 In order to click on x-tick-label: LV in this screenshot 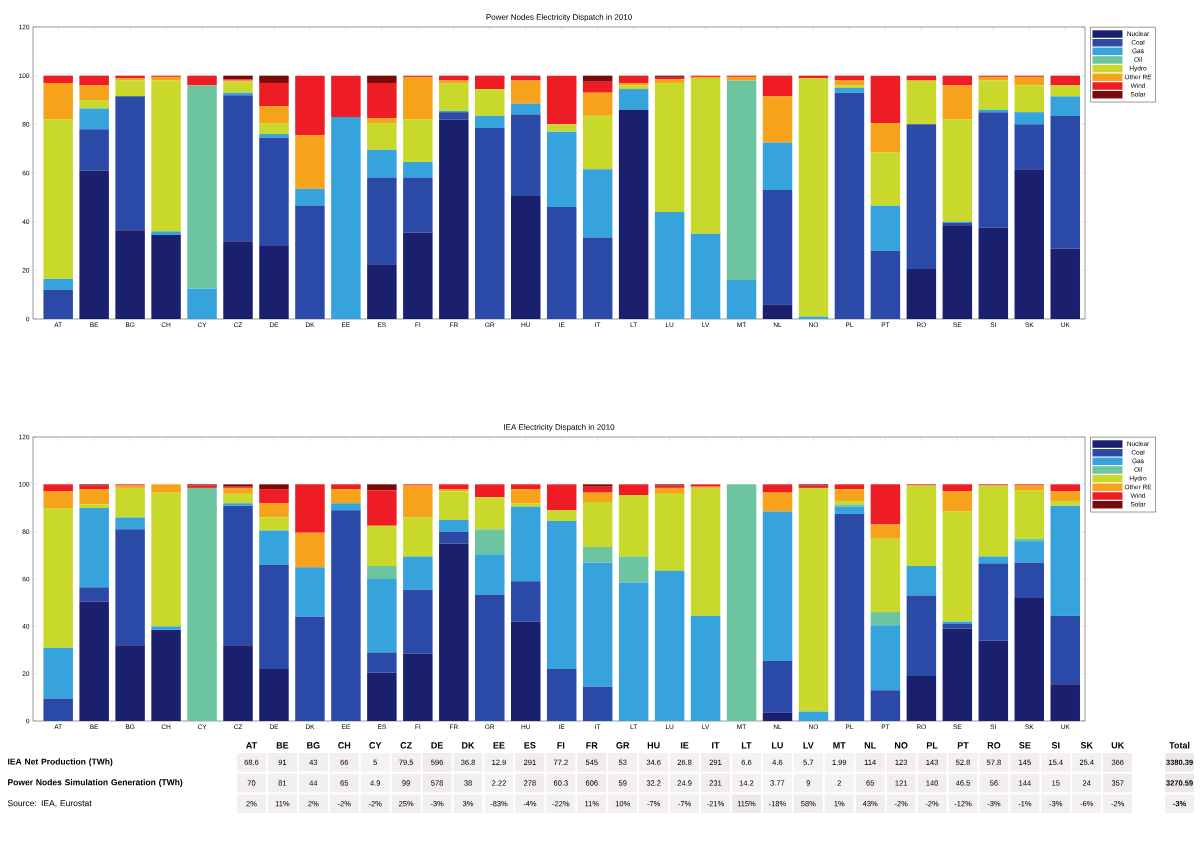, I will do `click(808, 745)`.